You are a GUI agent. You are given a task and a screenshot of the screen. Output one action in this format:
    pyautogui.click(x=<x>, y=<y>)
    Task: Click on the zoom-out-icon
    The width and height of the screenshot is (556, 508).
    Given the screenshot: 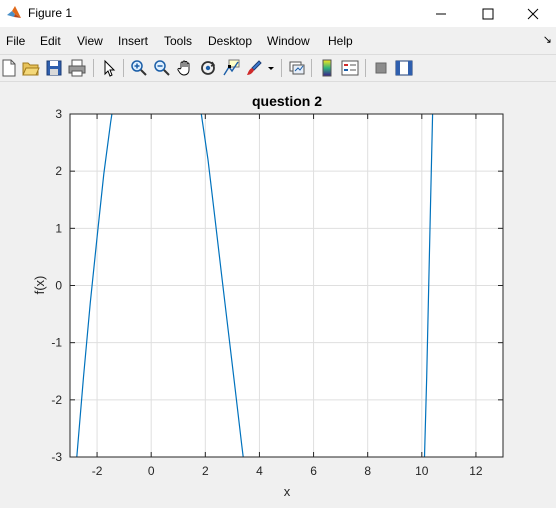 What is the action you would take?
    pyautogui.click(x=162, y=68)
    